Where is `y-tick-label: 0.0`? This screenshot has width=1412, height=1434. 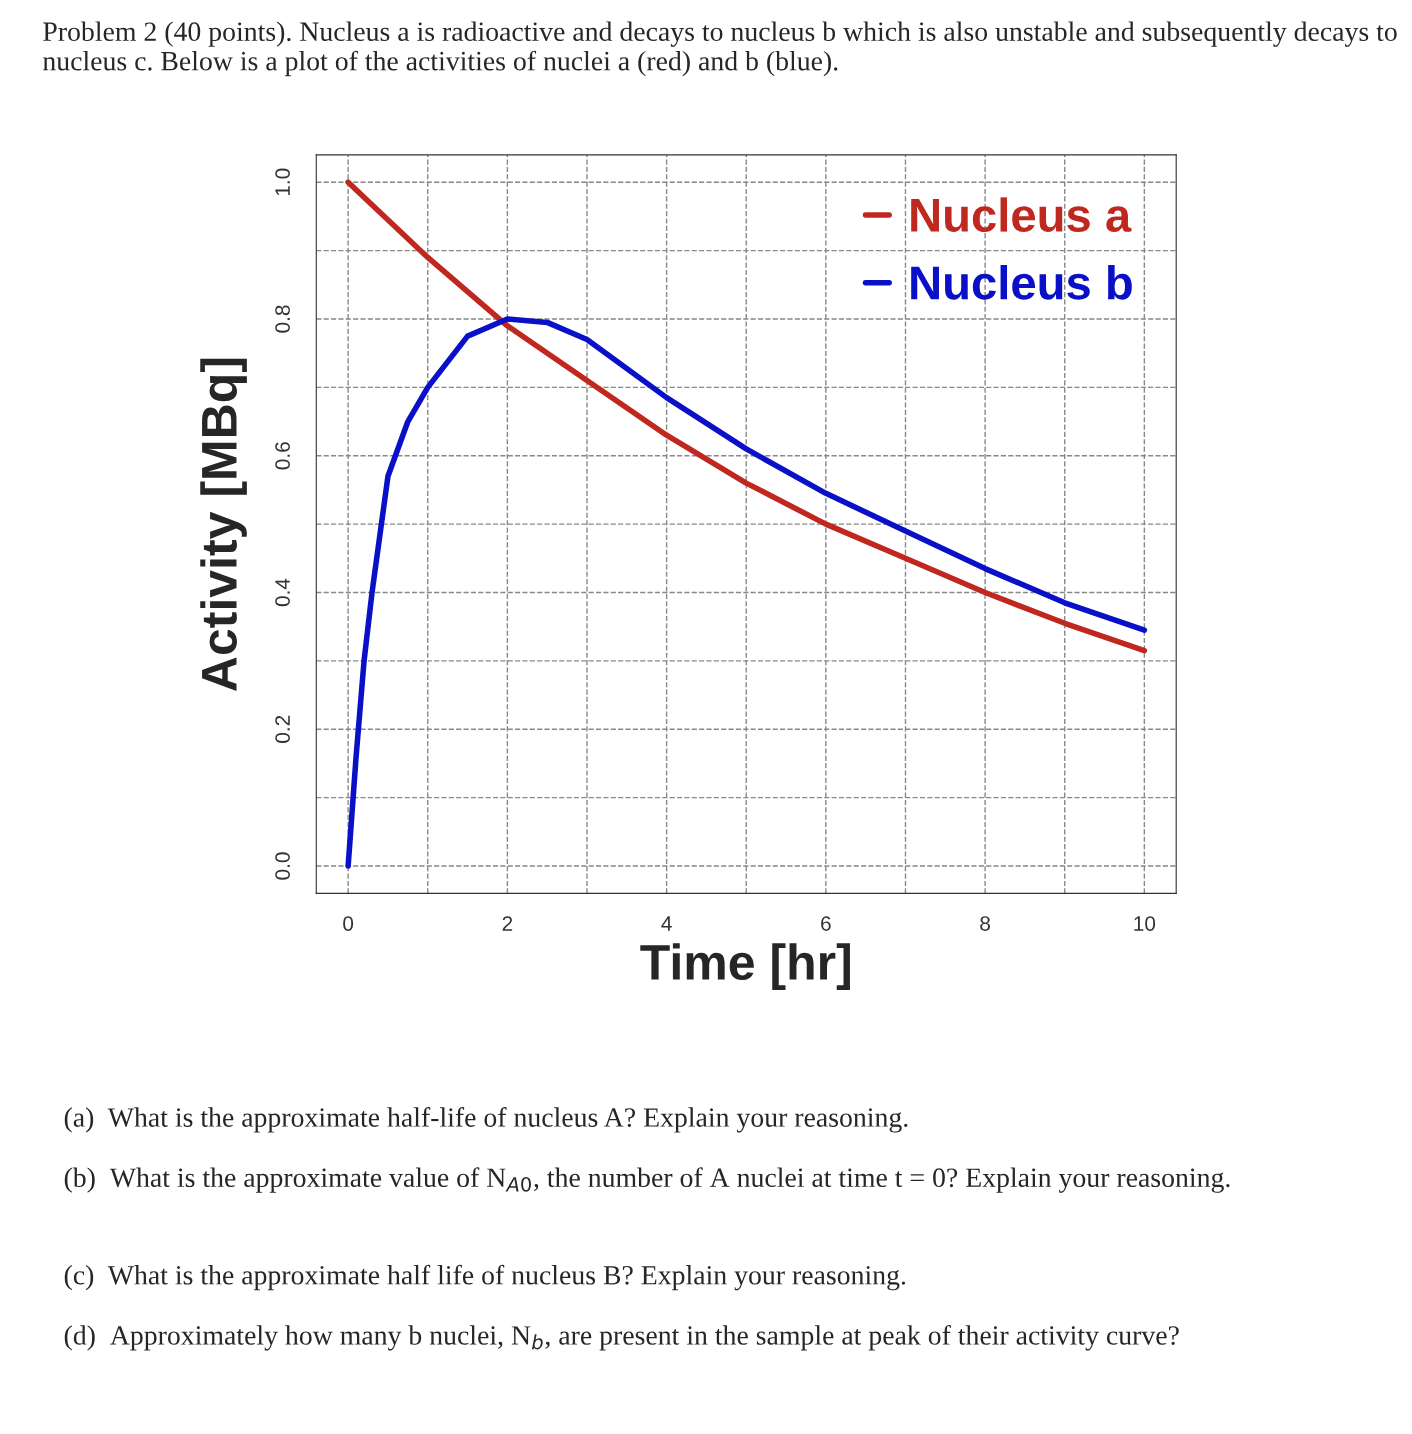 y-tick-label: 0.0 is located at coordinates (282, 866).